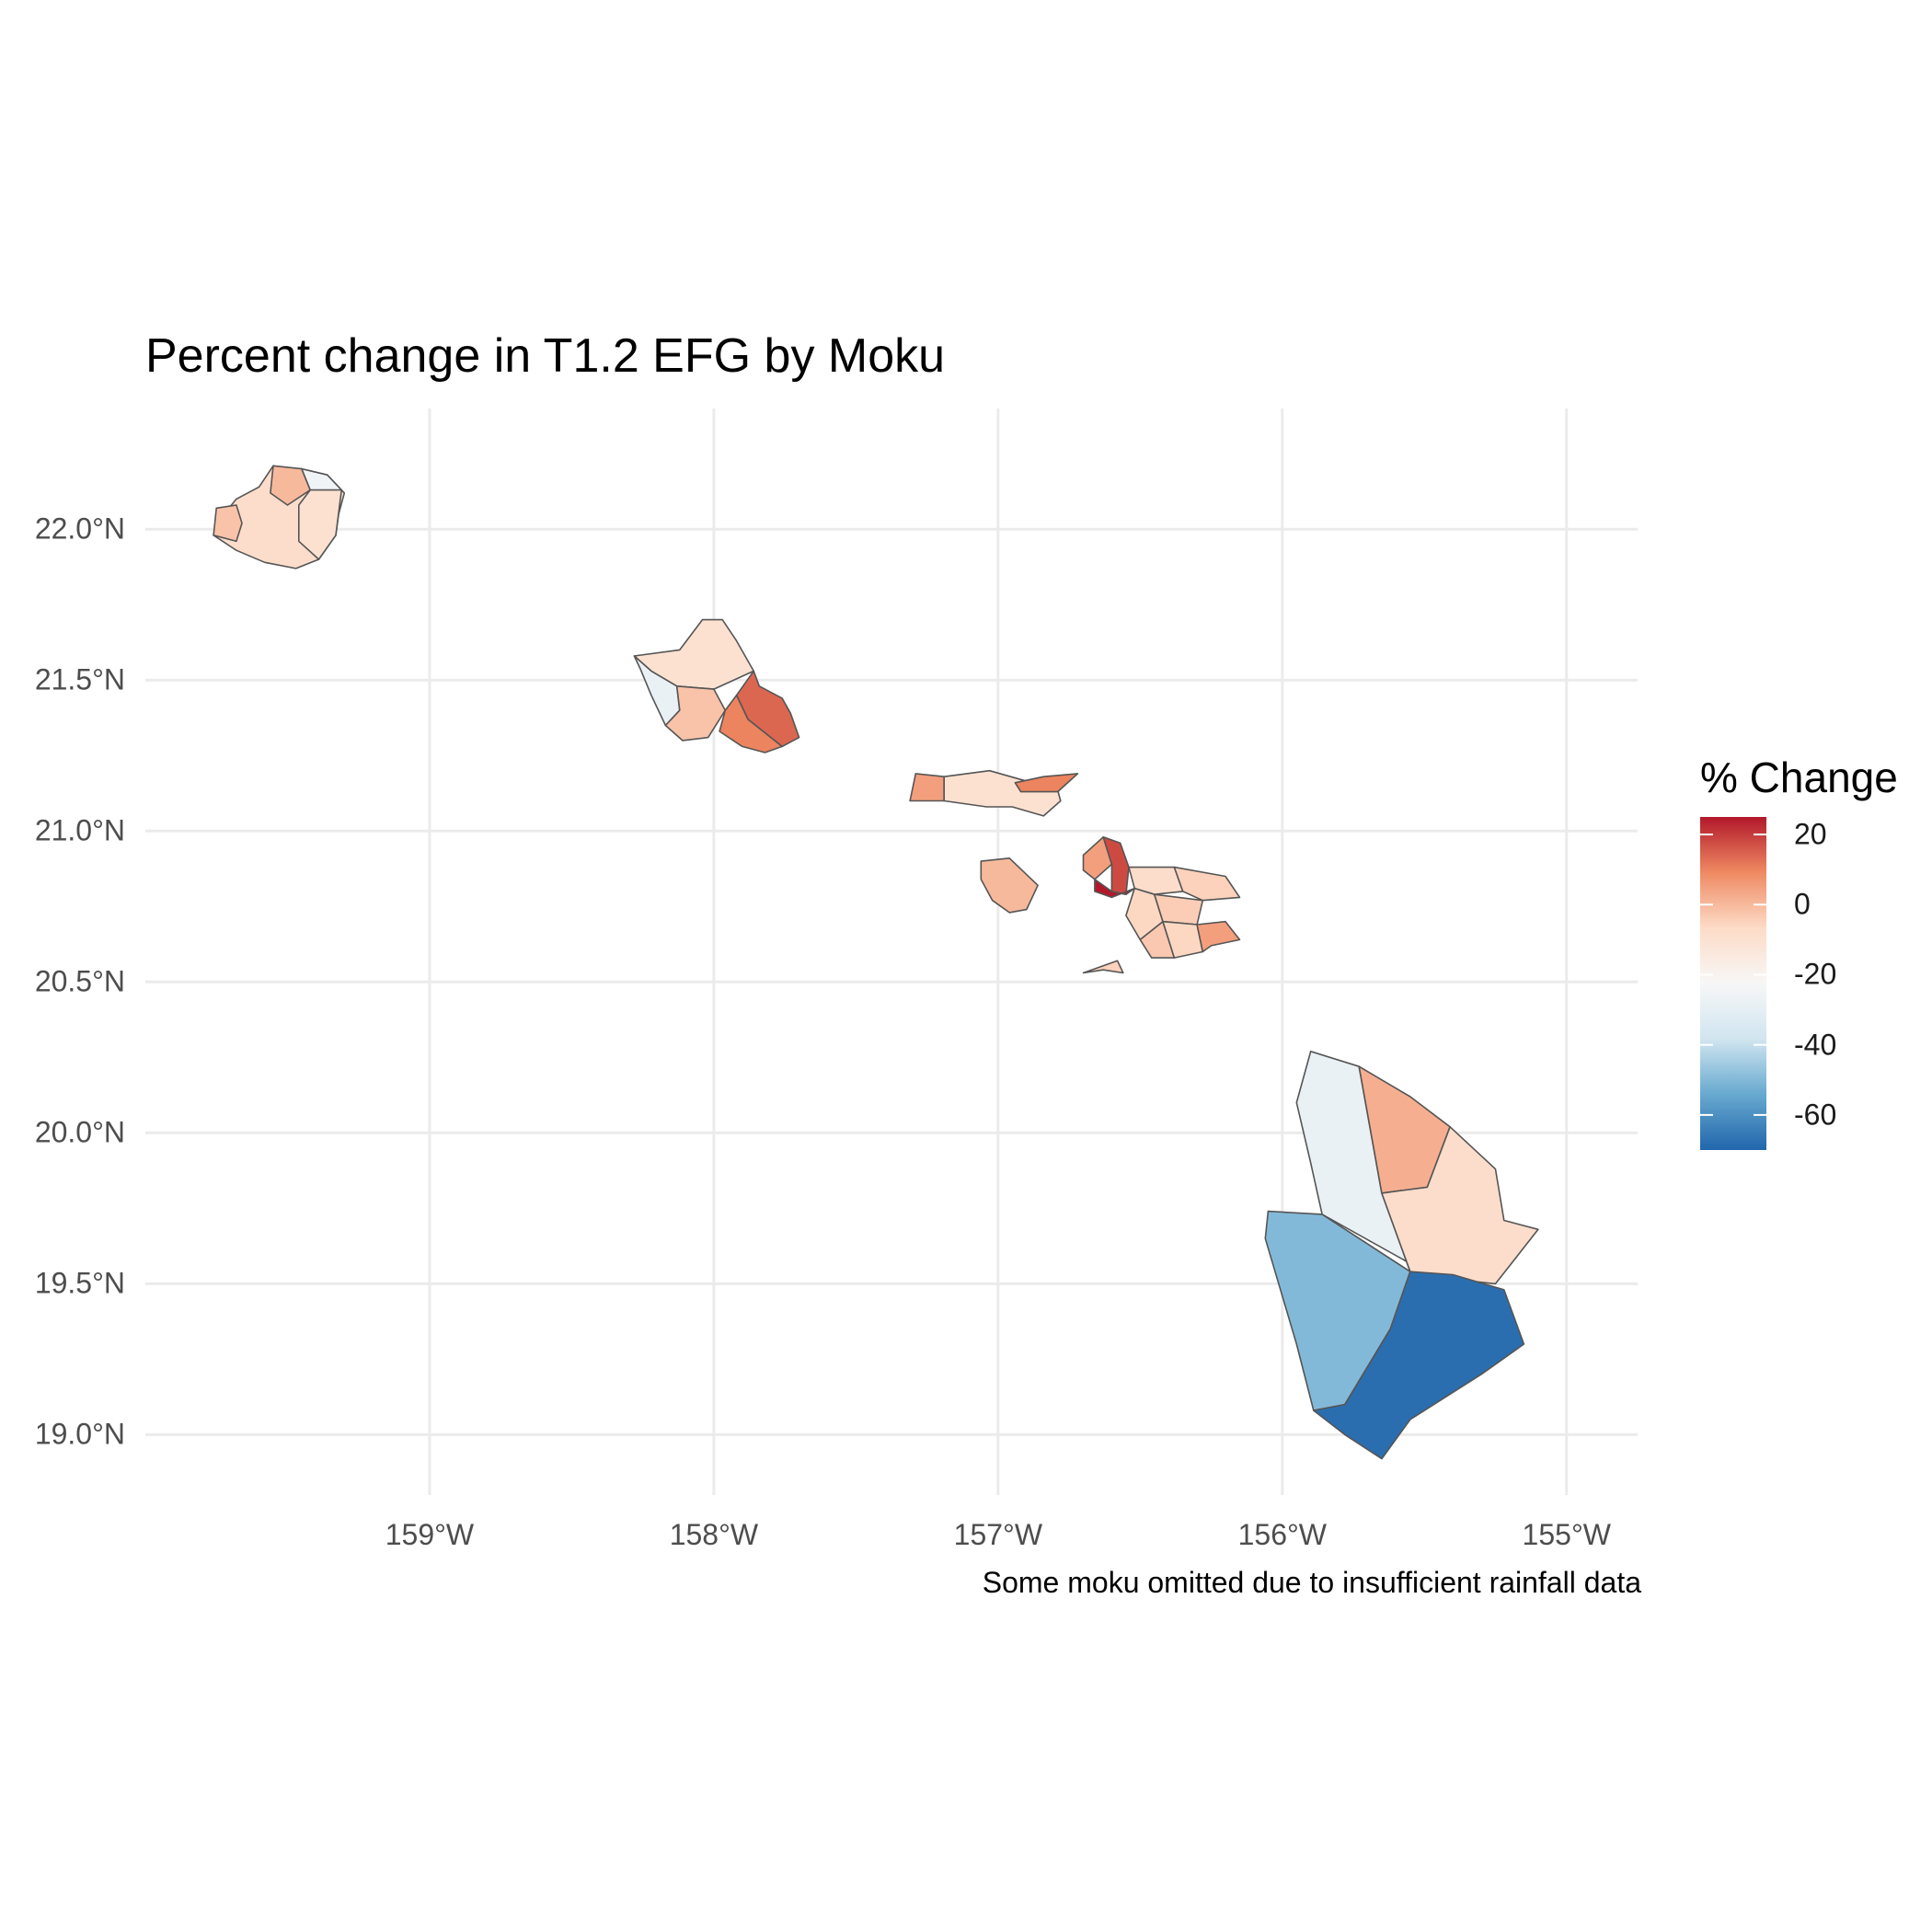 This screenshot has width=1932, height=1932. I want to click on chart-title: Percent change in T1.2 EFG by Moku, so click(545, 356).